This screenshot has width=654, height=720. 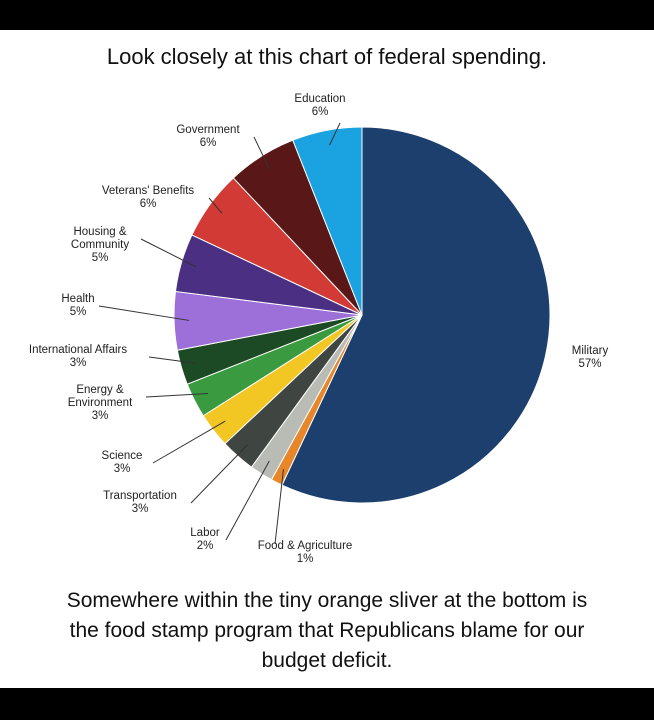 I want to click on slice-label: Housing & Community 5%, so click(x=100, y=245).